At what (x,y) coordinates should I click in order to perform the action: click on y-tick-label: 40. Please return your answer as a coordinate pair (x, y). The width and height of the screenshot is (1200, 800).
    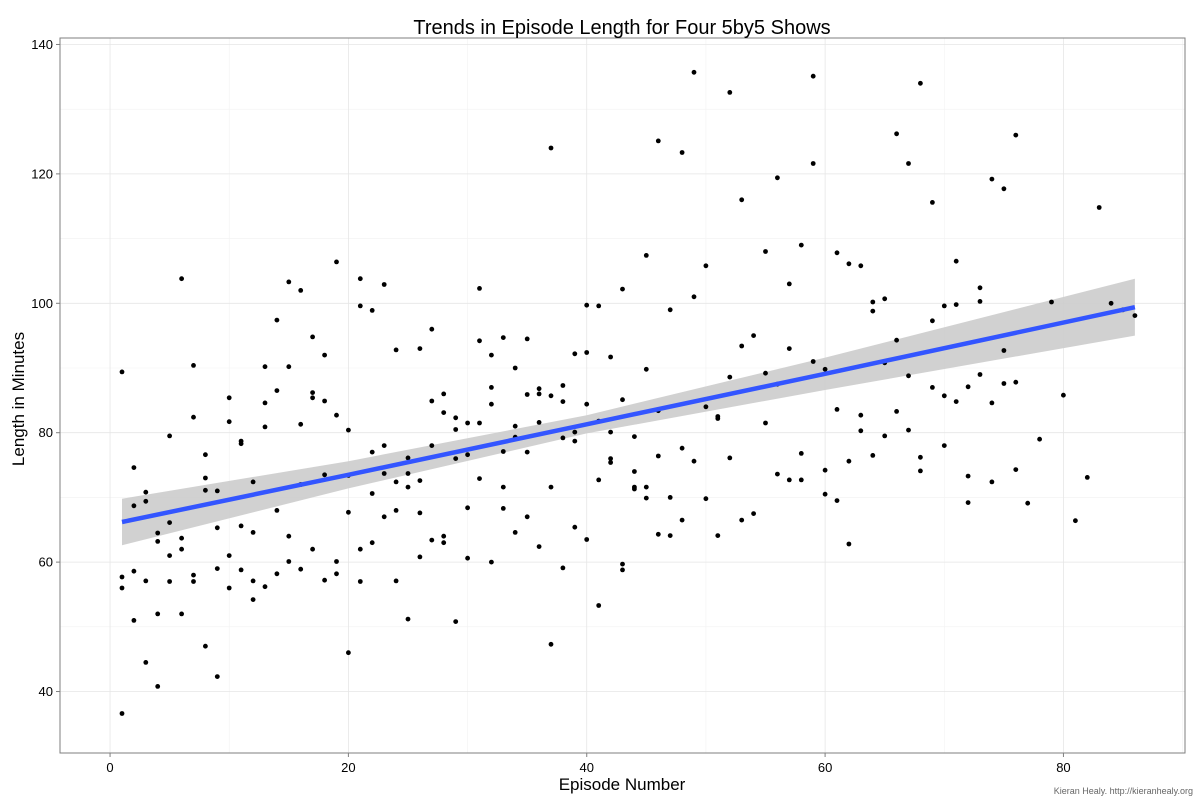
    Looking at the image, I should click on (46, 691).